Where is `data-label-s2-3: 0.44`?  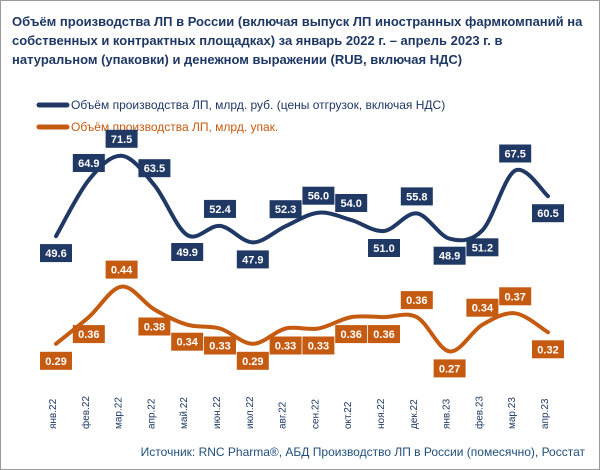
data-label-s2-3: 0.44 is located at coordinates (121, 269).